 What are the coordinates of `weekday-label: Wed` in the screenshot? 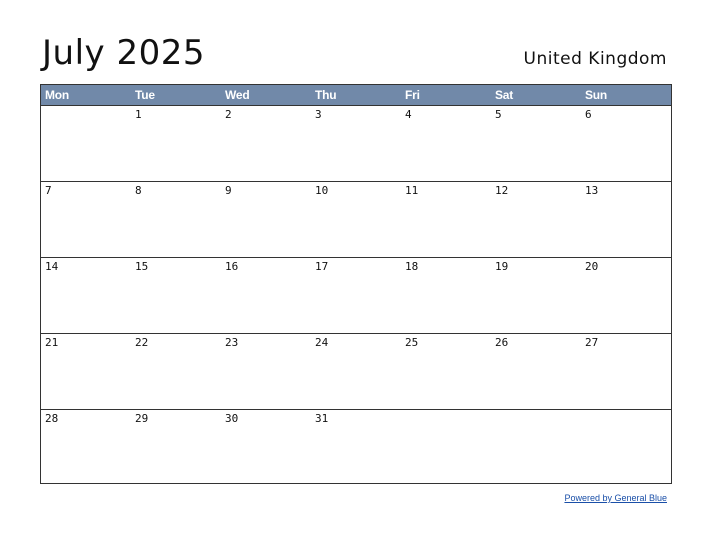 It's located at (237, 95).